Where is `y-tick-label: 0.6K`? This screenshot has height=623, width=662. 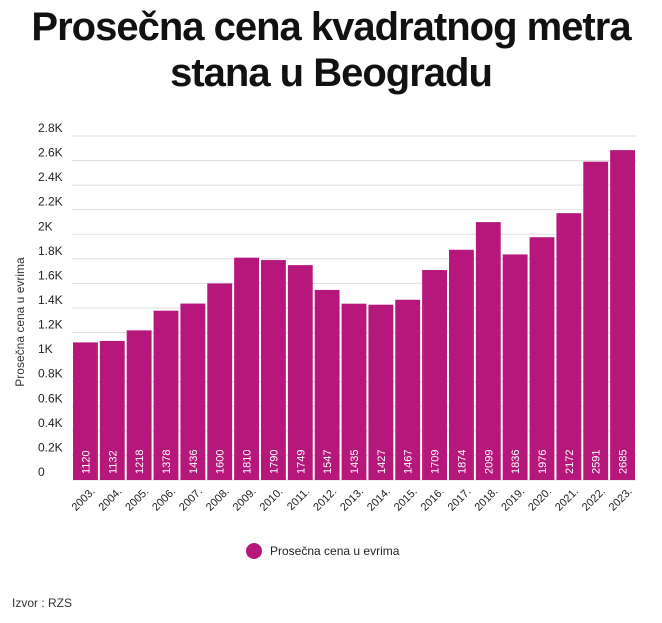
y-tick-label: 0.6K is located at coordinates (50, 398).